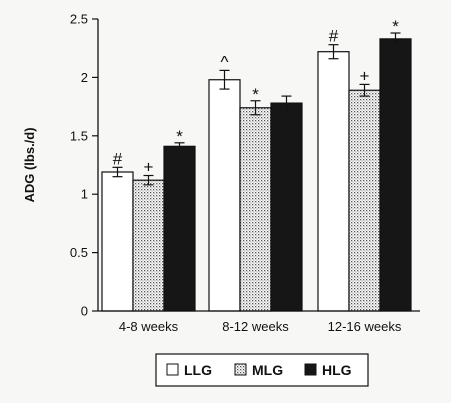  What do you see at coordinates (267, 370) in the screenshot?
I see `legend-label-mlg: MLG` at bounding box center [267, 370].